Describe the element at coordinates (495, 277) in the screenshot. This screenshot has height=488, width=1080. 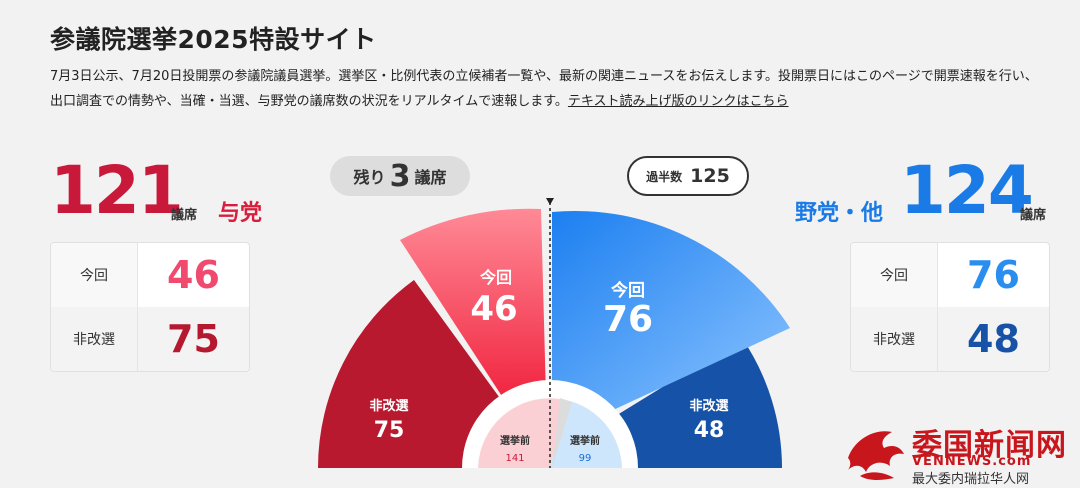
I see `ruling-current-seg-label: 今回` at that location.